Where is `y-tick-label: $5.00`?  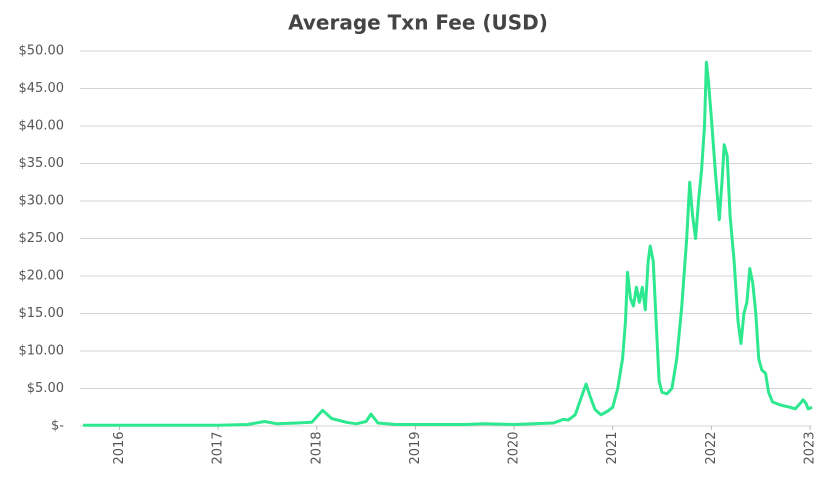 y-tick-label: $5.00 is located at coordinates (45, 388).